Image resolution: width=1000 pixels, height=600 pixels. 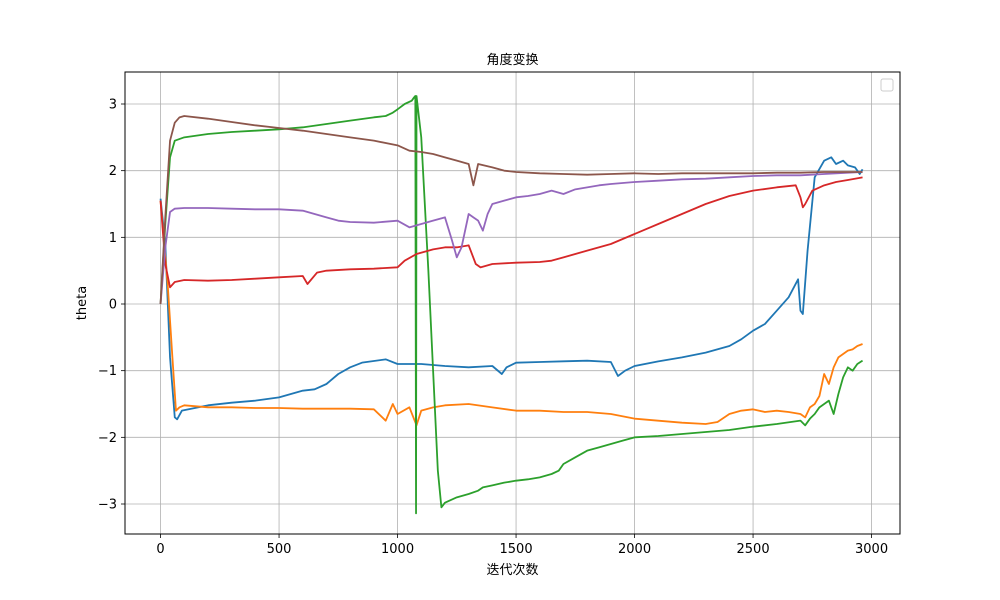 I want to click on x-tick-label: 1500, so click(x=516, y=549).